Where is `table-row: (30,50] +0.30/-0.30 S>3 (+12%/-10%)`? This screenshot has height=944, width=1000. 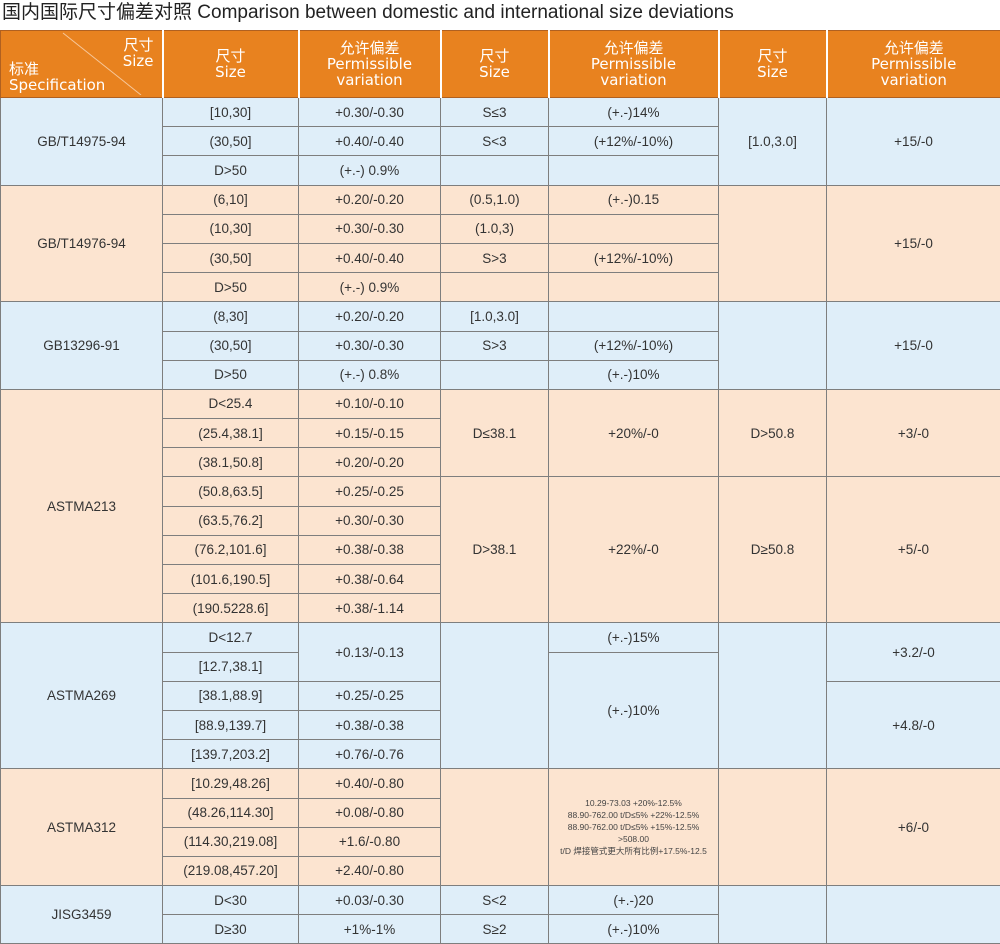 table-row: (30,50] +0.30/-0.30 S>3 (+12%/-10%) is located at coordinates (500, 345).